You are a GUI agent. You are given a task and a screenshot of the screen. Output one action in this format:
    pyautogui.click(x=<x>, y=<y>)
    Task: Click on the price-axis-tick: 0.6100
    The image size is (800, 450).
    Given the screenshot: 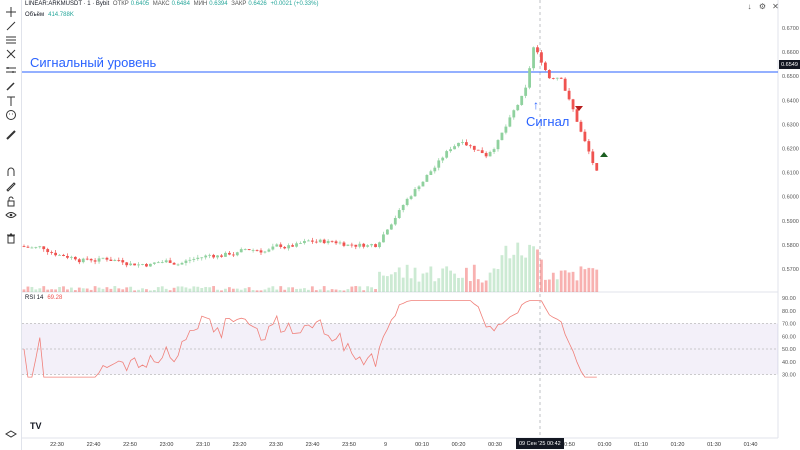 What is the action you would take?
    pyautogui.click(x=790, y=174)
    